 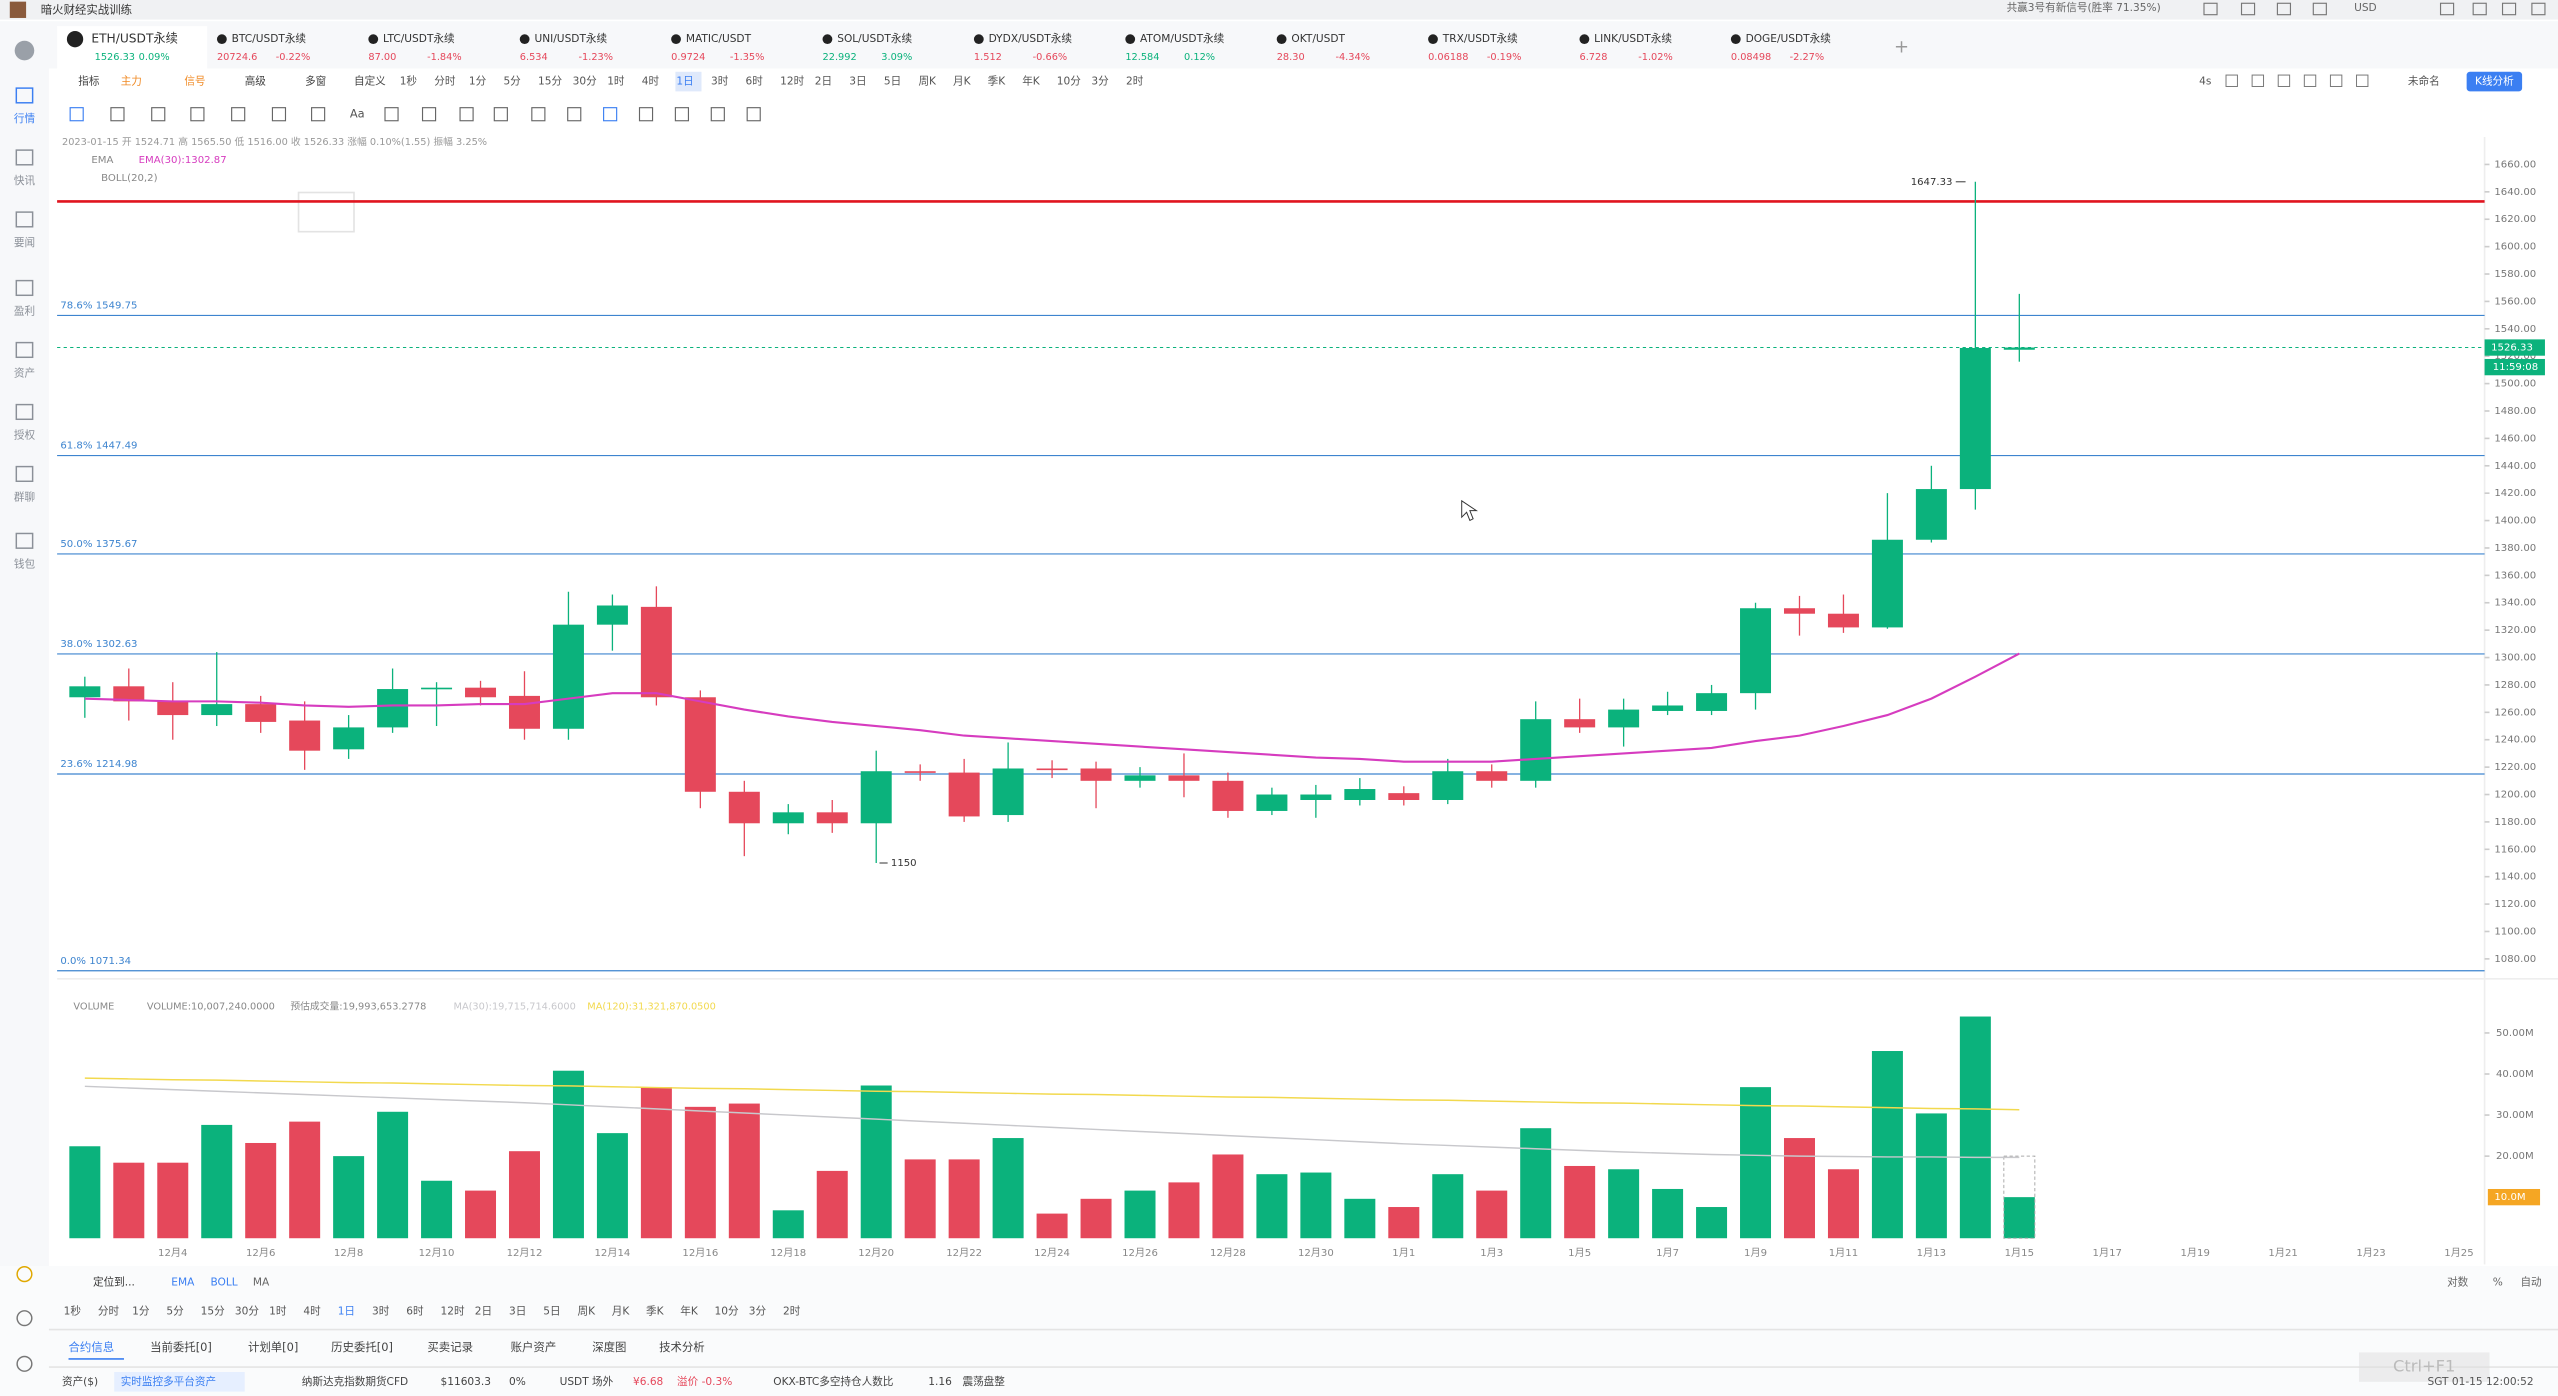 I want to click on ticker-name: UNI/USDT永续, so click(x=570, y=38).